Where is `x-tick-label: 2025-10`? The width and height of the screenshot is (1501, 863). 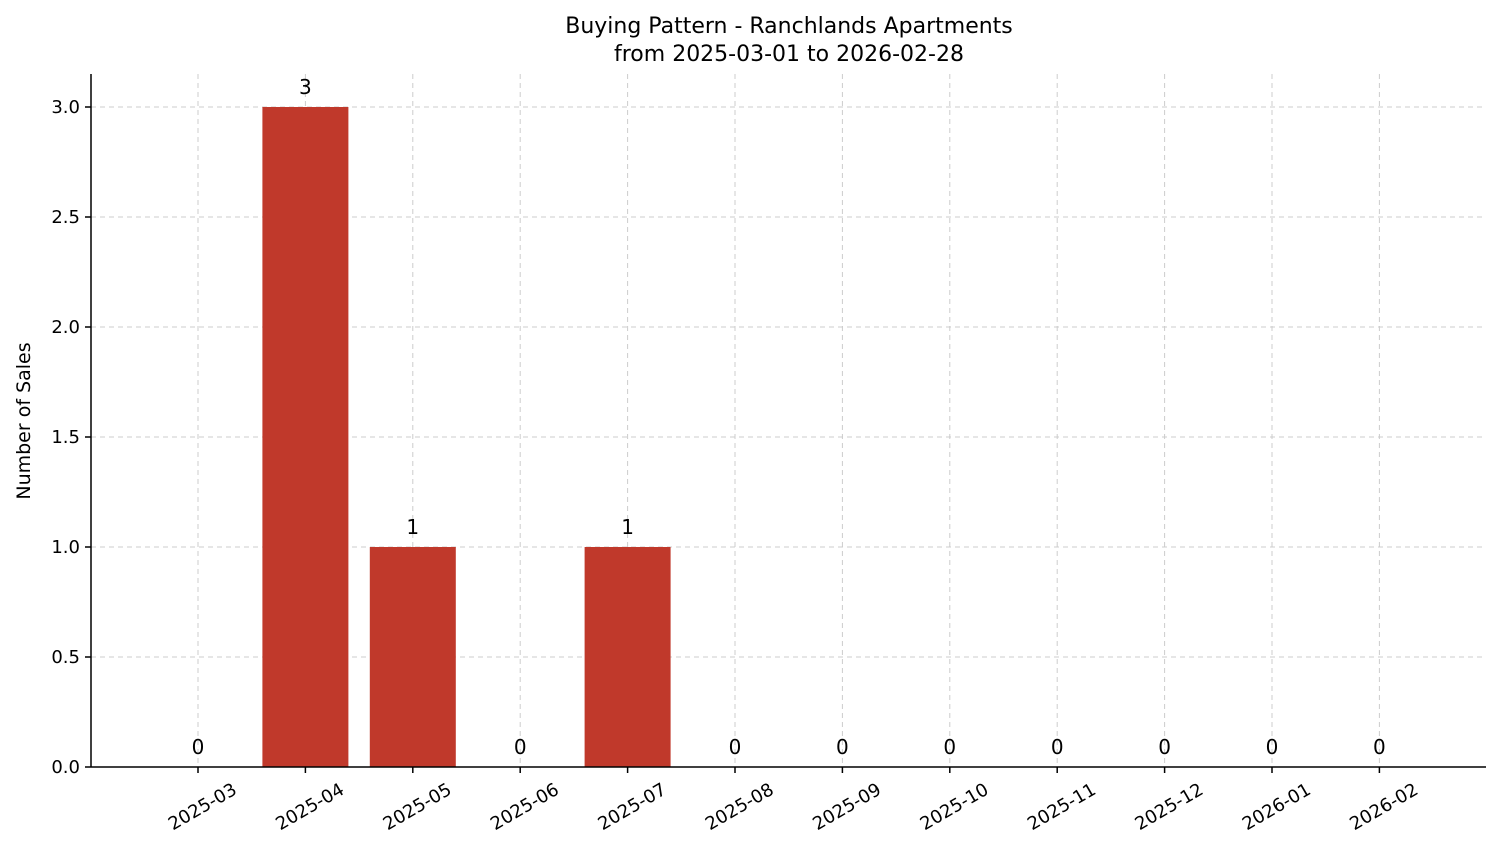
x-tick-label: 2025-10 is located at coordinates (955, 807).